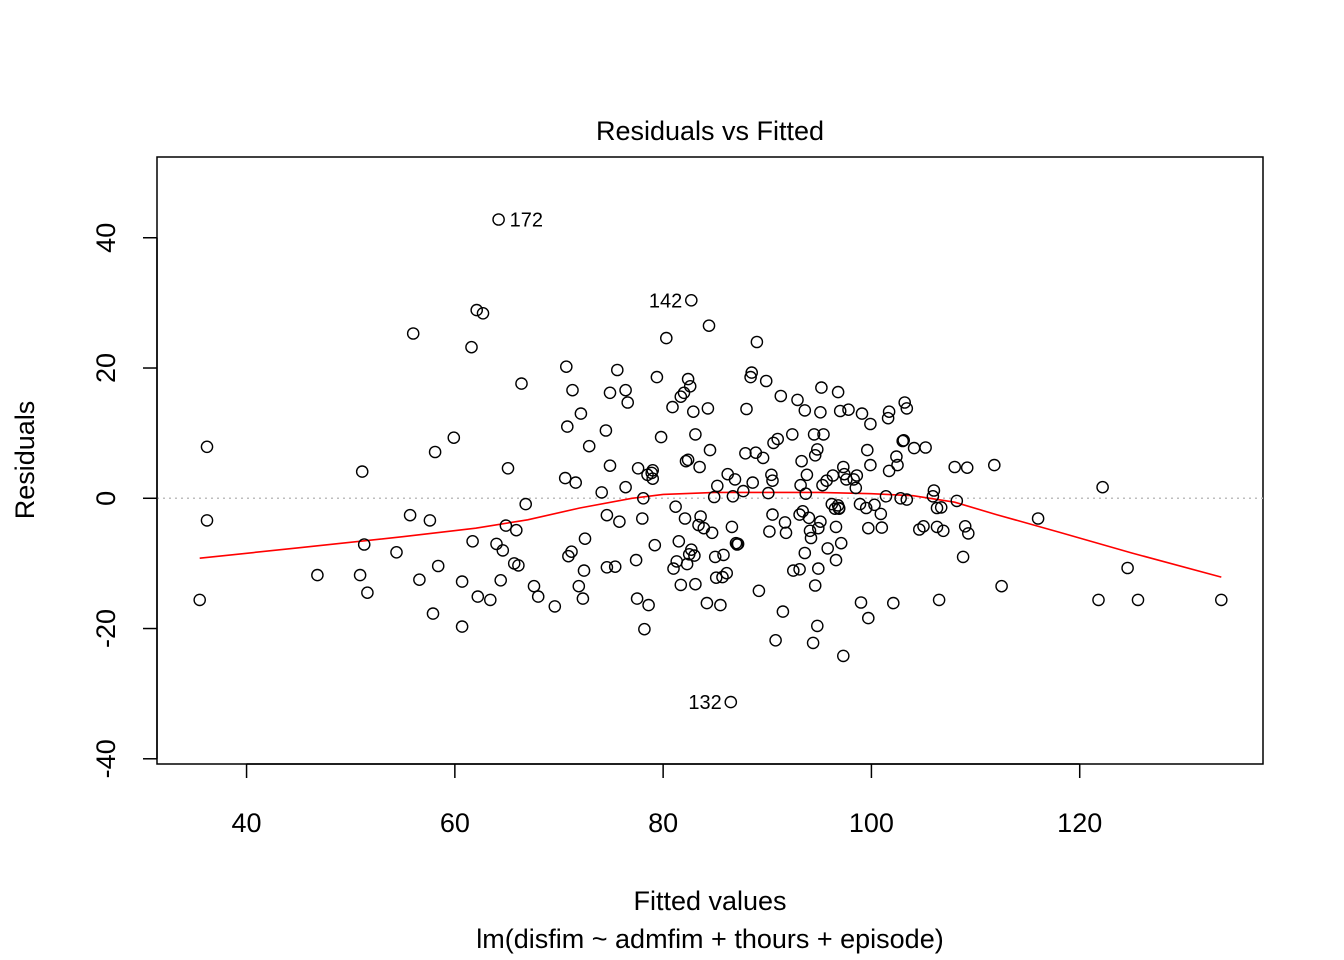 The image size is (1344, 960). I want to click on outlier-label-132: 132, so click(704, 703).